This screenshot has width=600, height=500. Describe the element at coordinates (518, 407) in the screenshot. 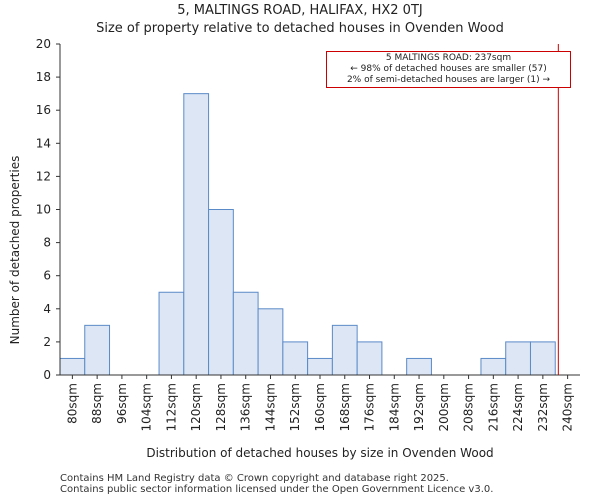

I see `x-tick-label: 224sqm` at that location.